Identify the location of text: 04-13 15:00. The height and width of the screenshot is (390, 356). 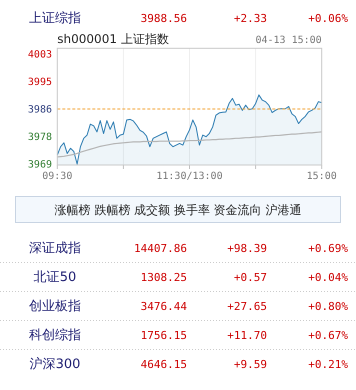
(288, 40).